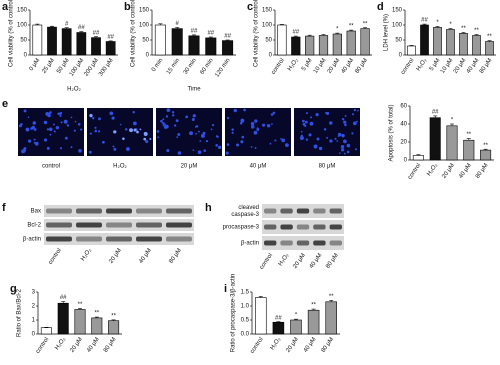  Describe the element at coordinates (173, 67) in the screenshot. I see `x-tick-label: 15 min` at that location.